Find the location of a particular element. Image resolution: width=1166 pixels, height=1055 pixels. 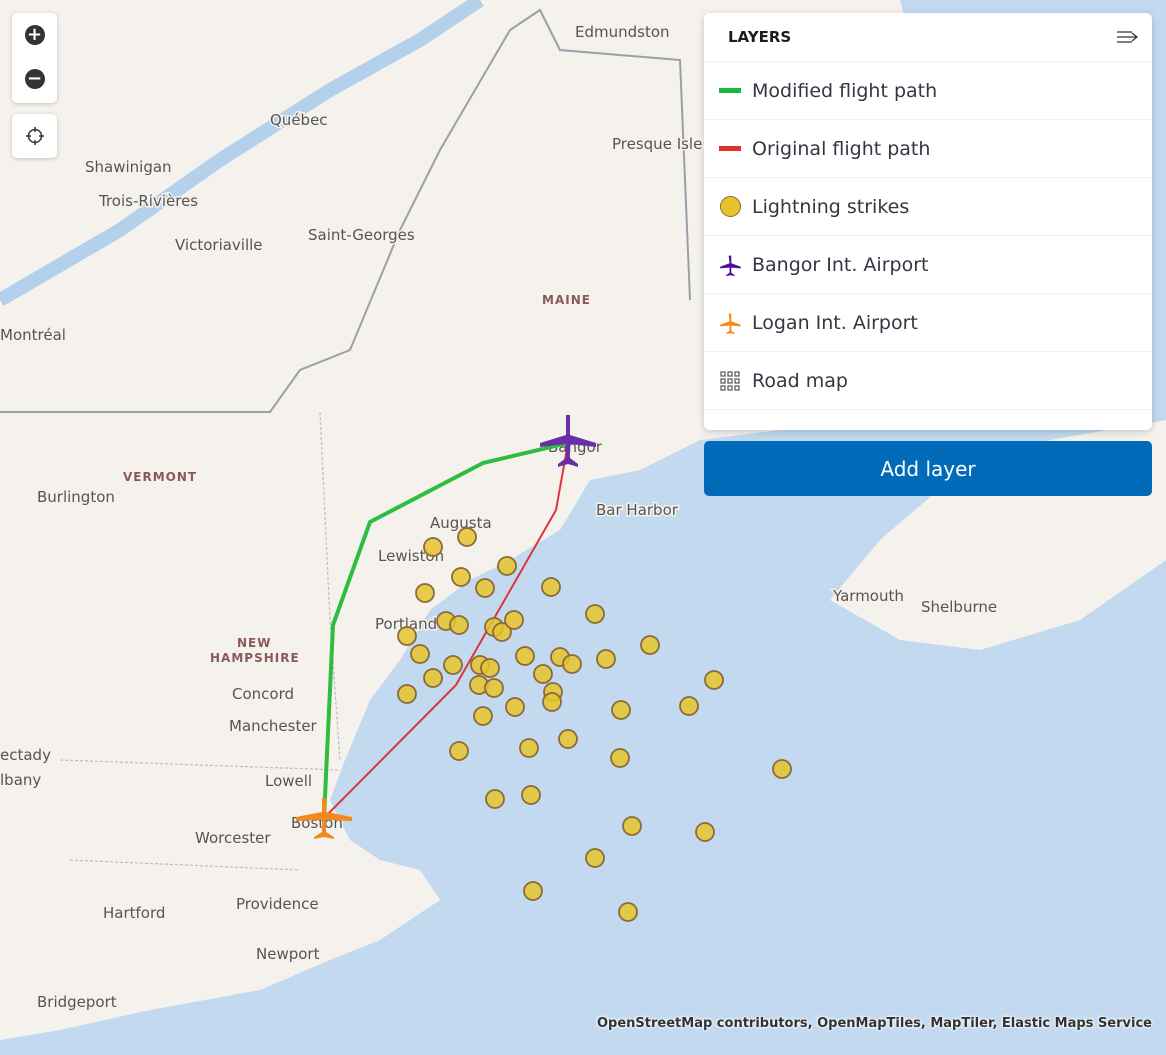

state-label: HAMPSHIRE is located at coordinates (255, 658).